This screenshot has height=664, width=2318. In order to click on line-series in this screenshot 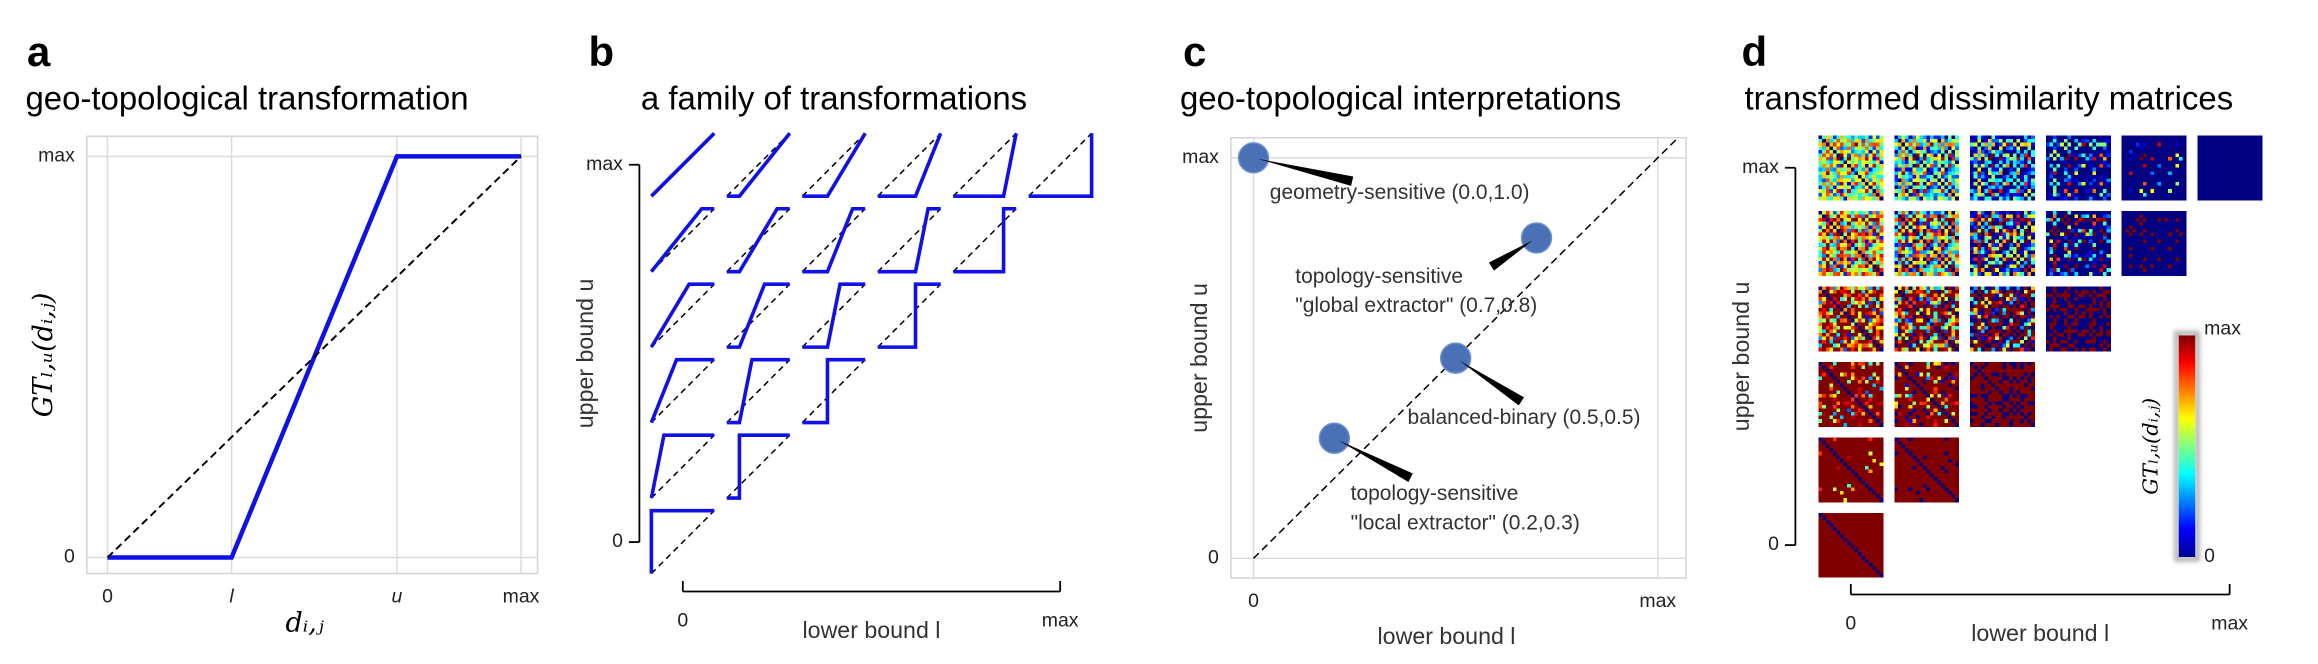, I will do `click(314, 357)`.